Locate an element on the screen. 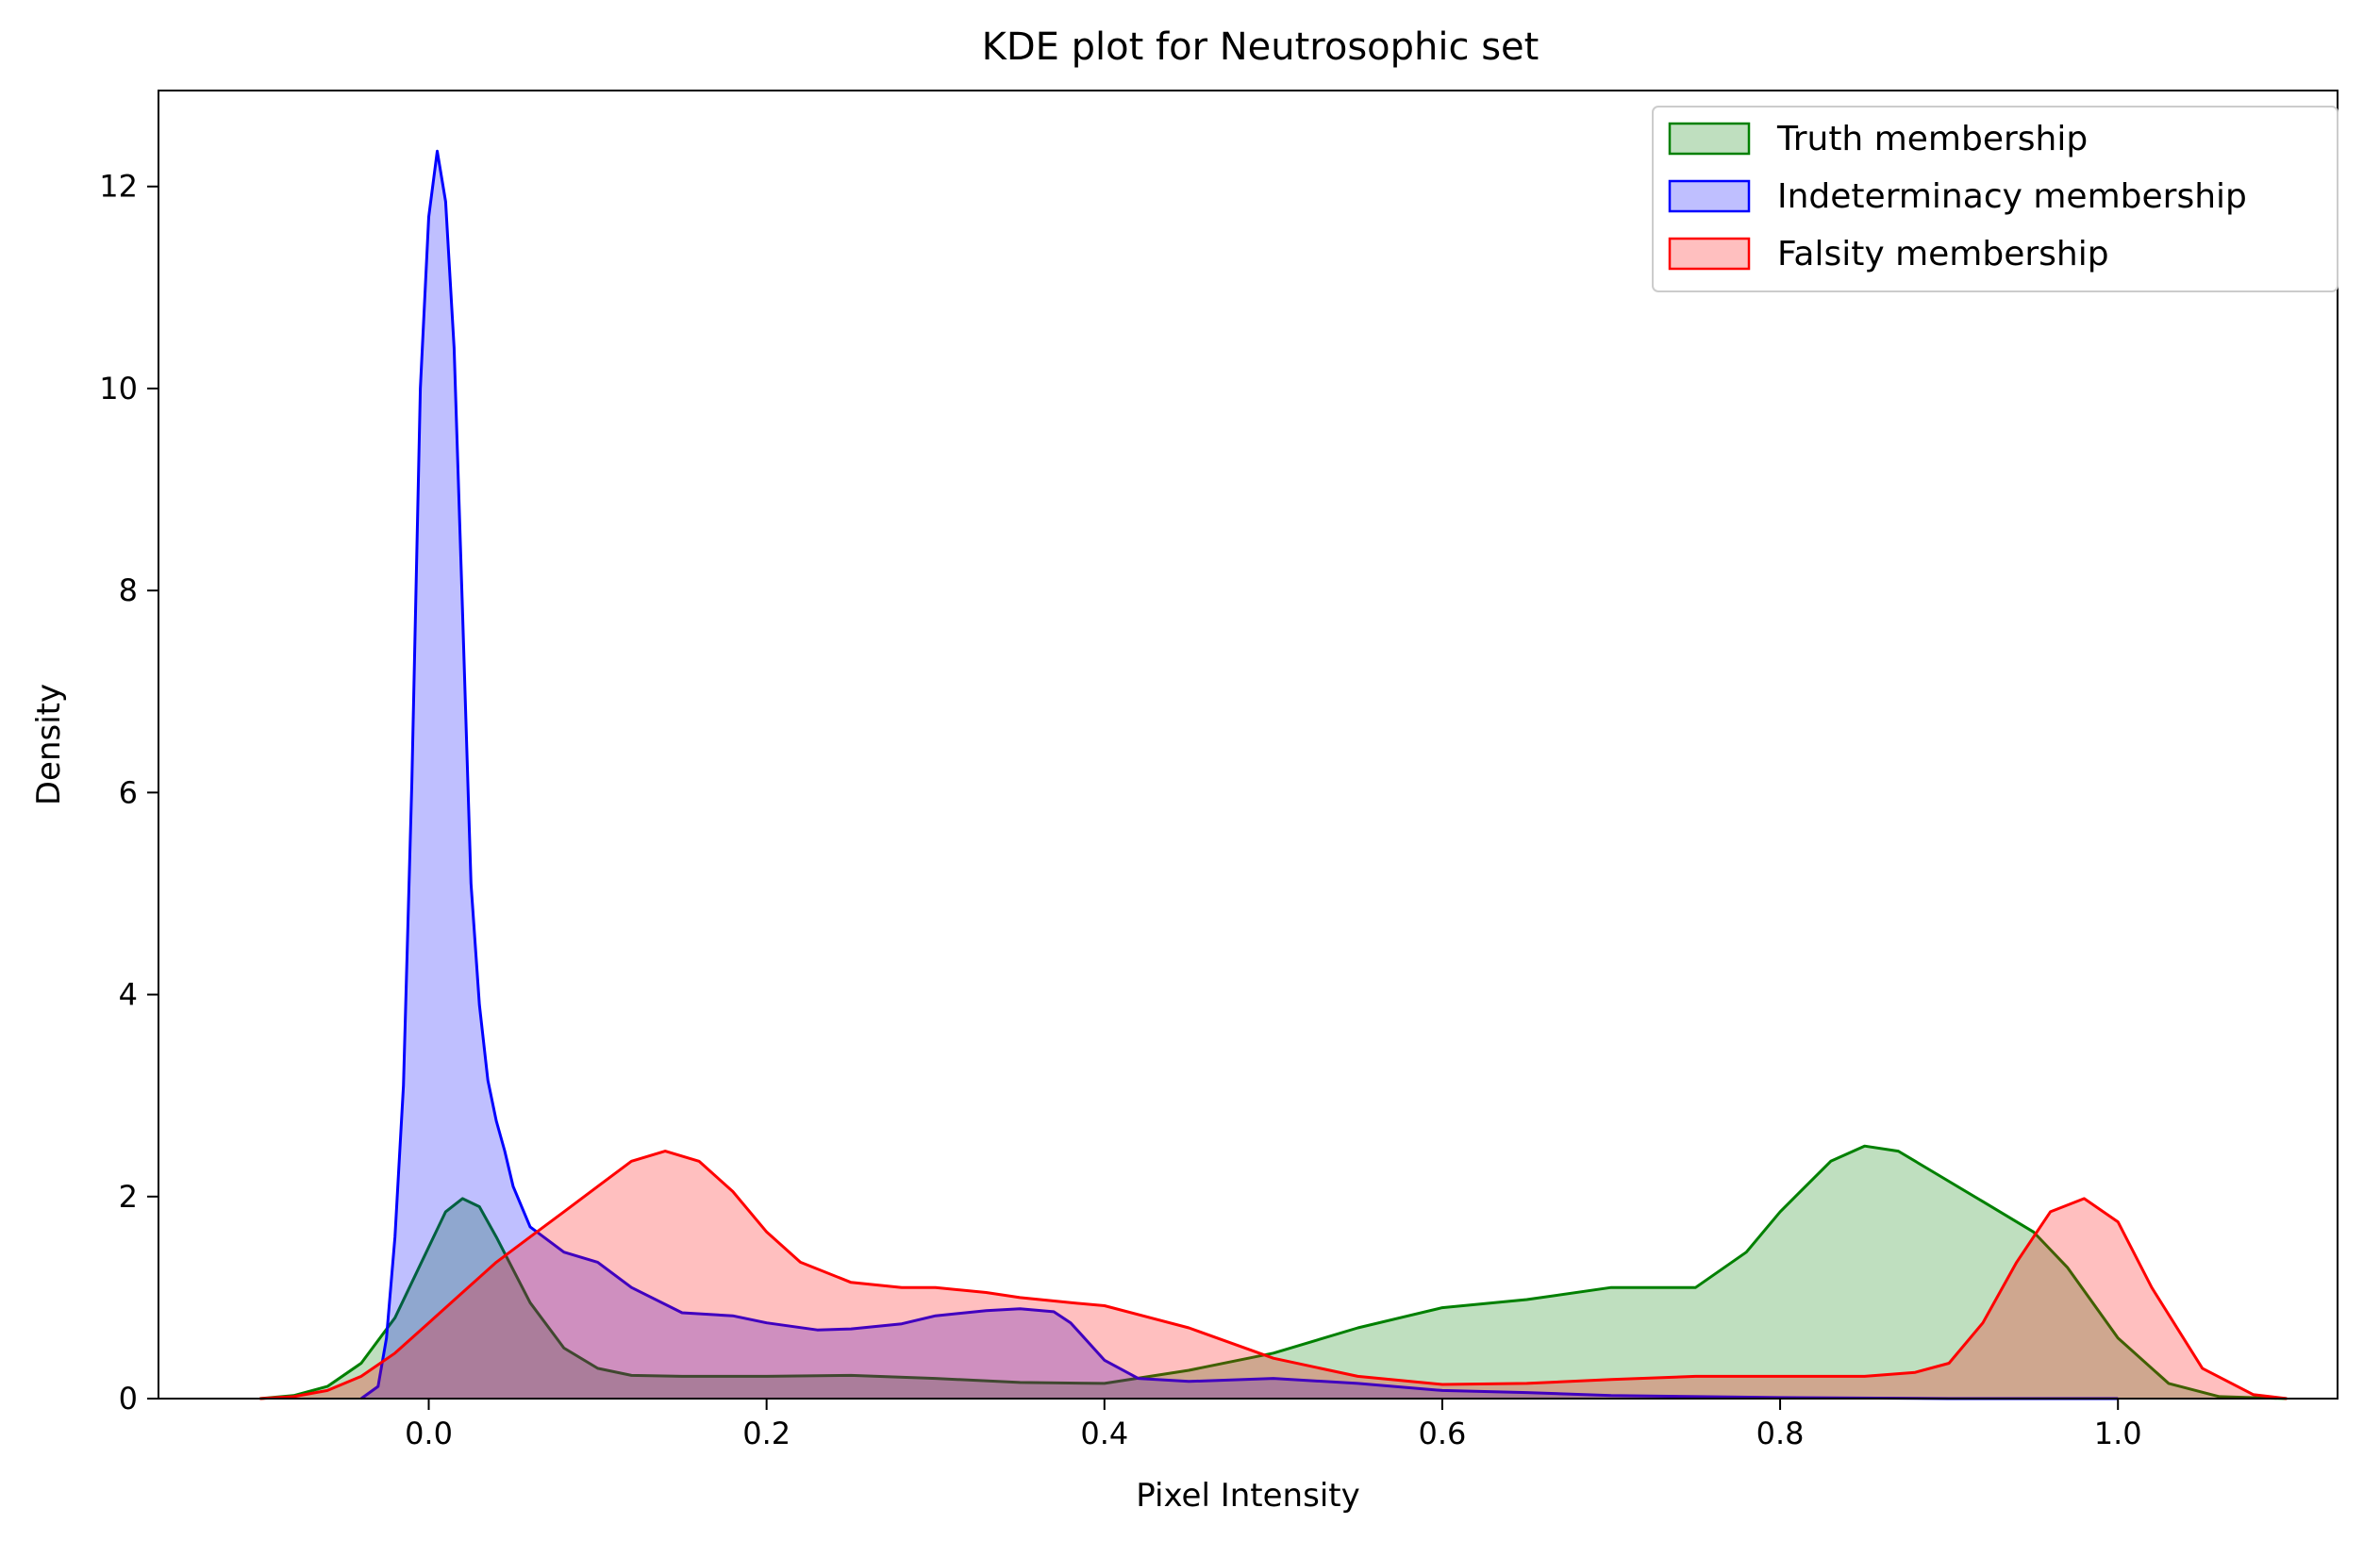 The width and height of the screenshot is (2380, 1541). y-axis: 0 2 4 6 8 10 12 is located at coordinates (128, 793).